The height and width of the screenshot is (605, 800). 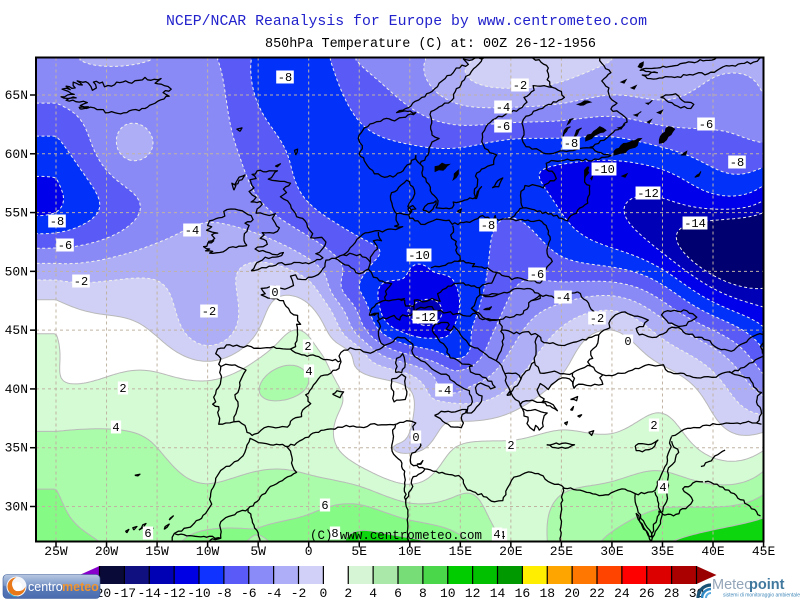 I want to click on svg-text: 22, so click(x=597, y=593).